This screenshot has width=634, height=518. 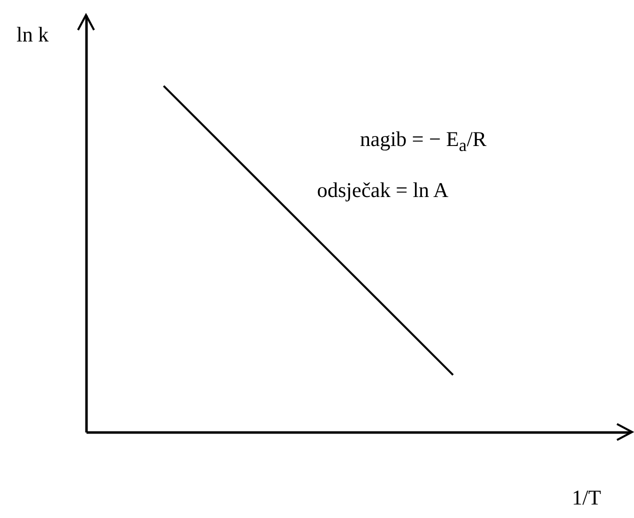 What do you see at coordinates (423, 141) in the screenshot?
I see `annotation: nagib = − E$_{a}$/R` at bounding box center [423, 141].